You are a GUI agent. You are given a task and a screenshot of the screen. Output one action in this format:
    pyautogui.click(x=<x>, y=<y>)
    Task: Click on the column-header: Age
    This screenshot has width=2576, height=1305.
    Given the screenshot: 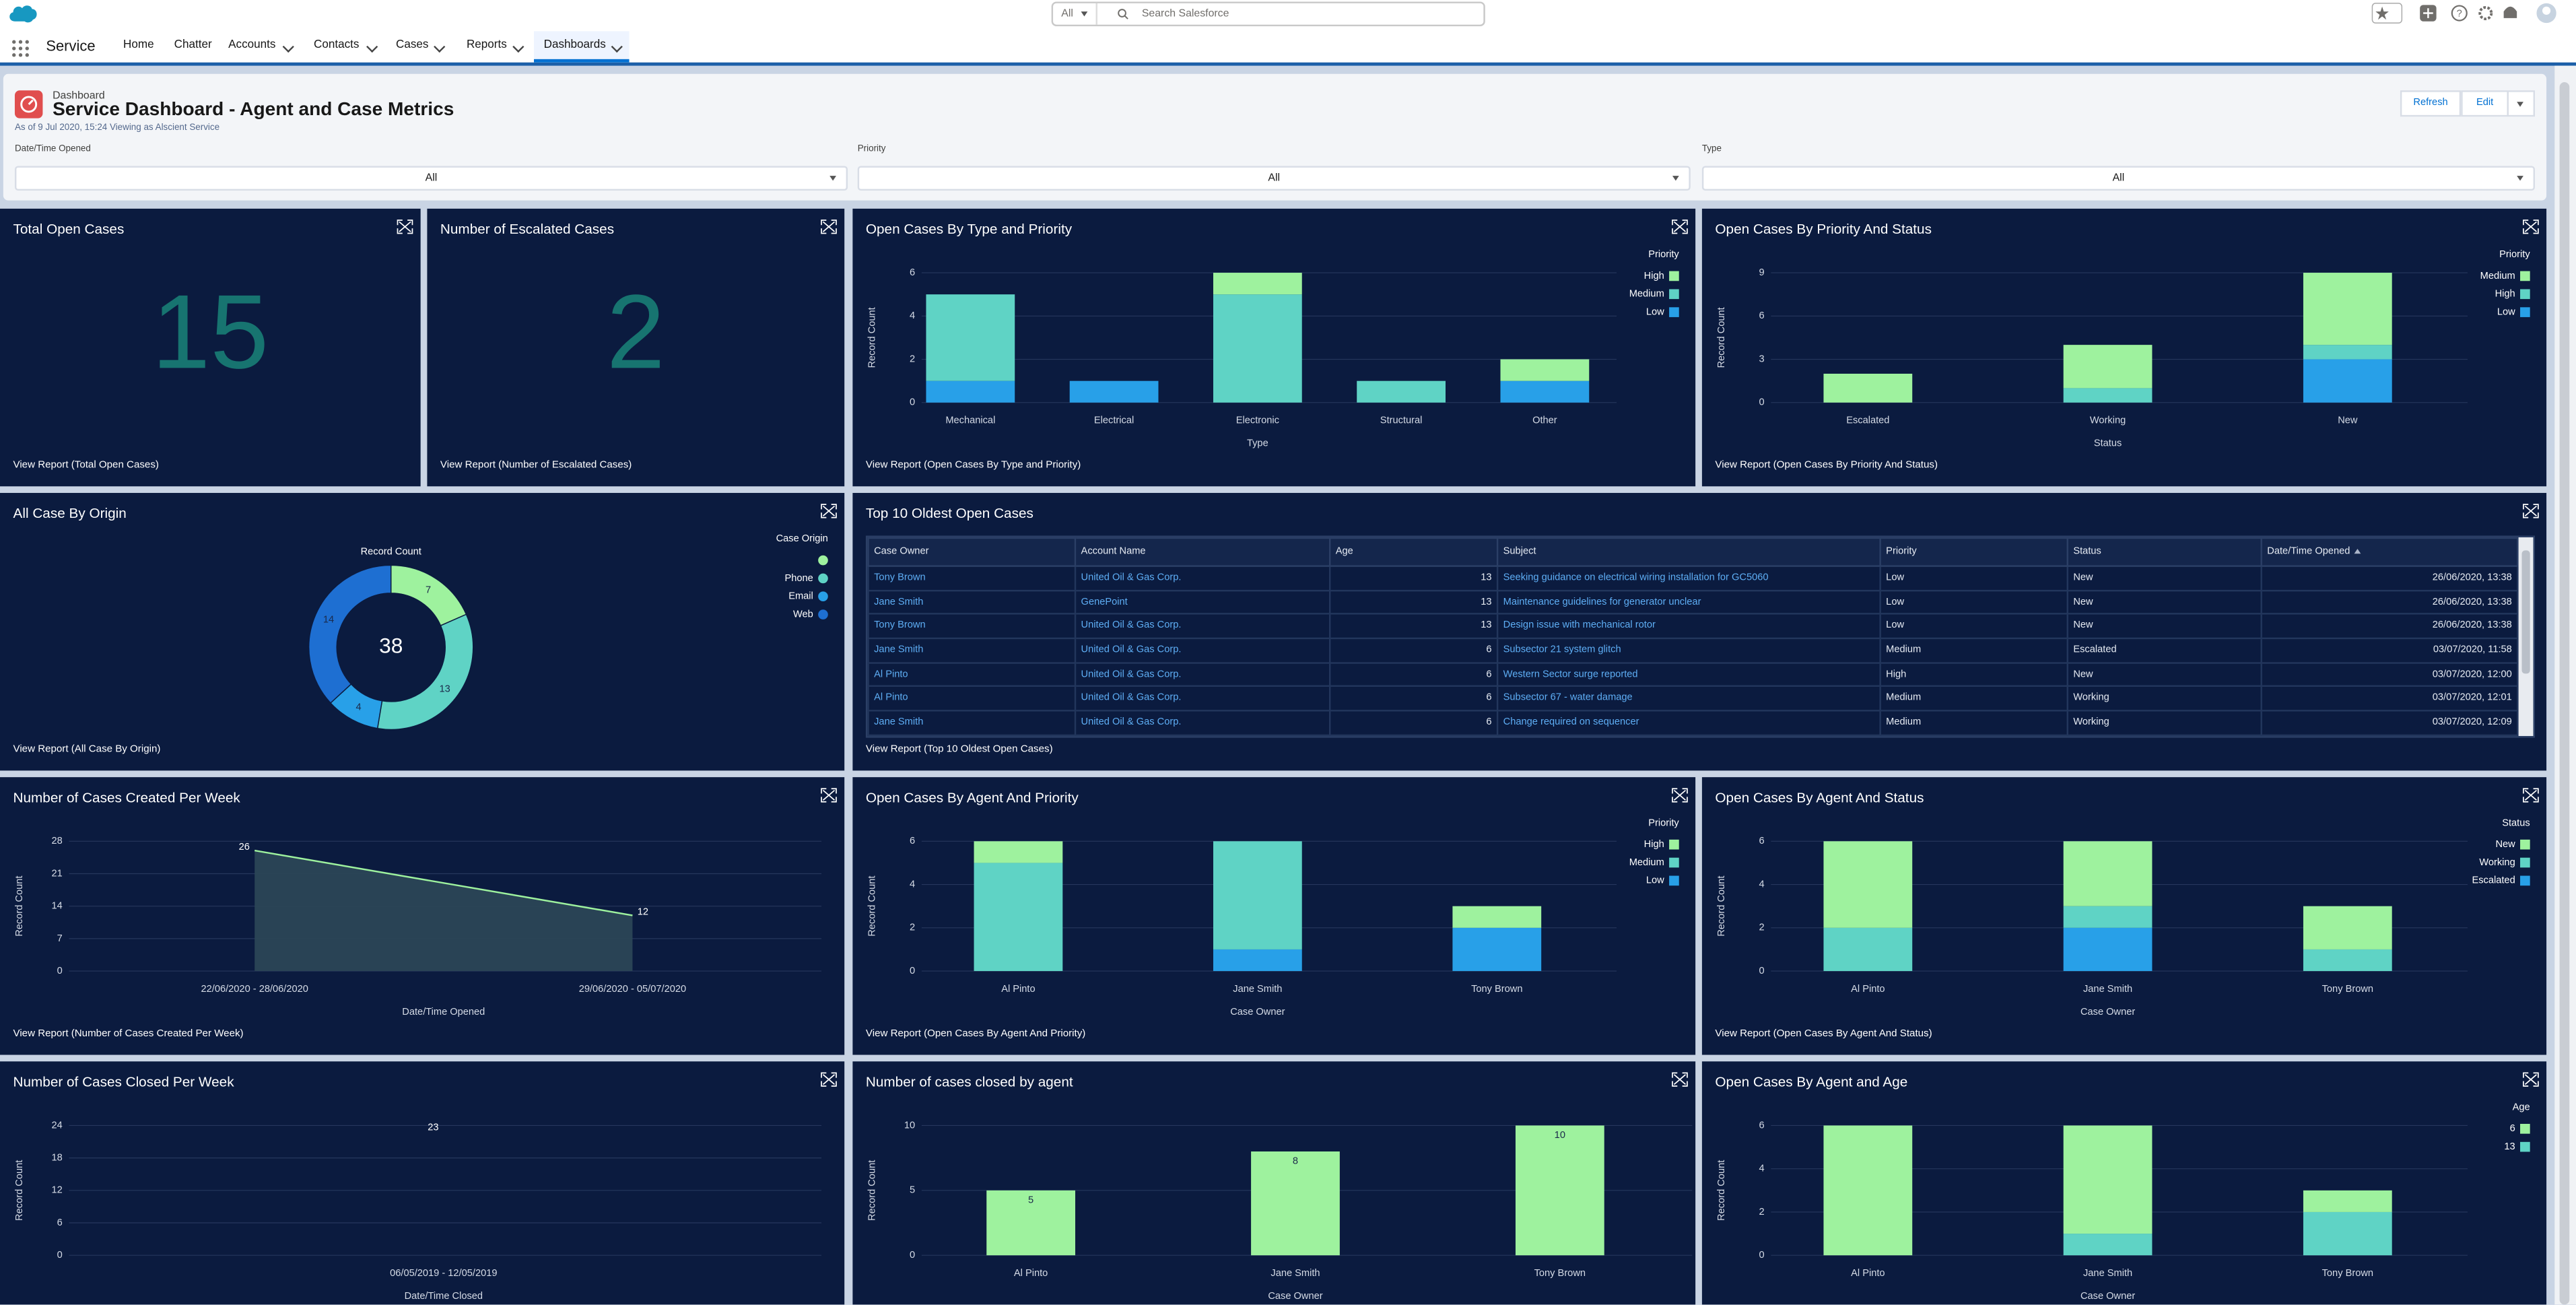 What is the action you would take?
    pyautogui.click(x=1414, y=552)
    